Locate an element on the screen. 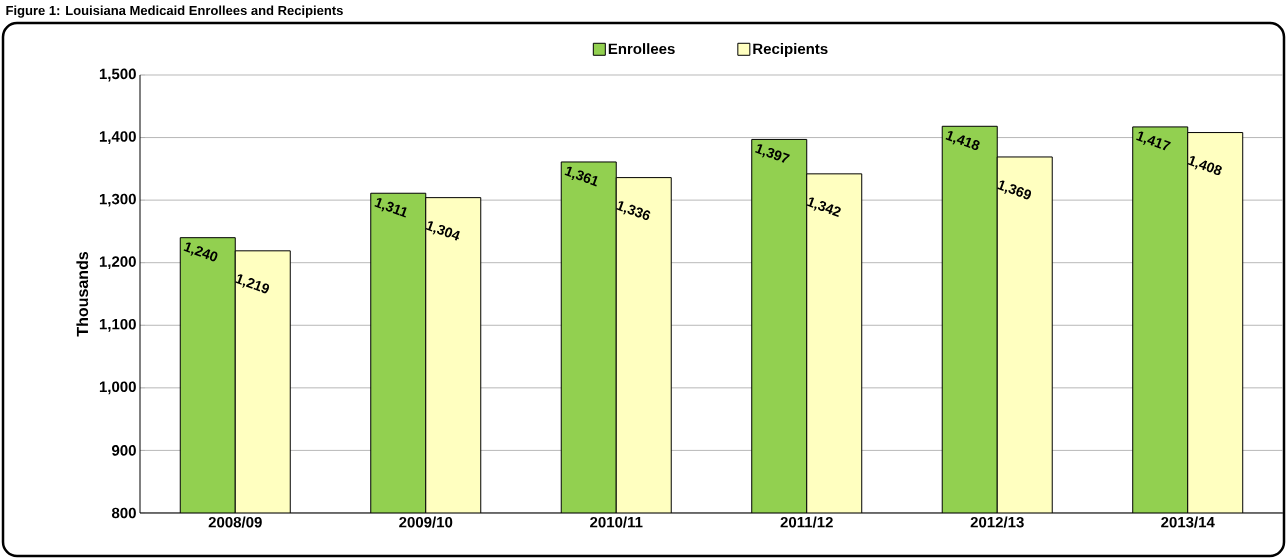 The image size is (1287, 559). y-tick-label: 900 is located at coordinates (123, 450).